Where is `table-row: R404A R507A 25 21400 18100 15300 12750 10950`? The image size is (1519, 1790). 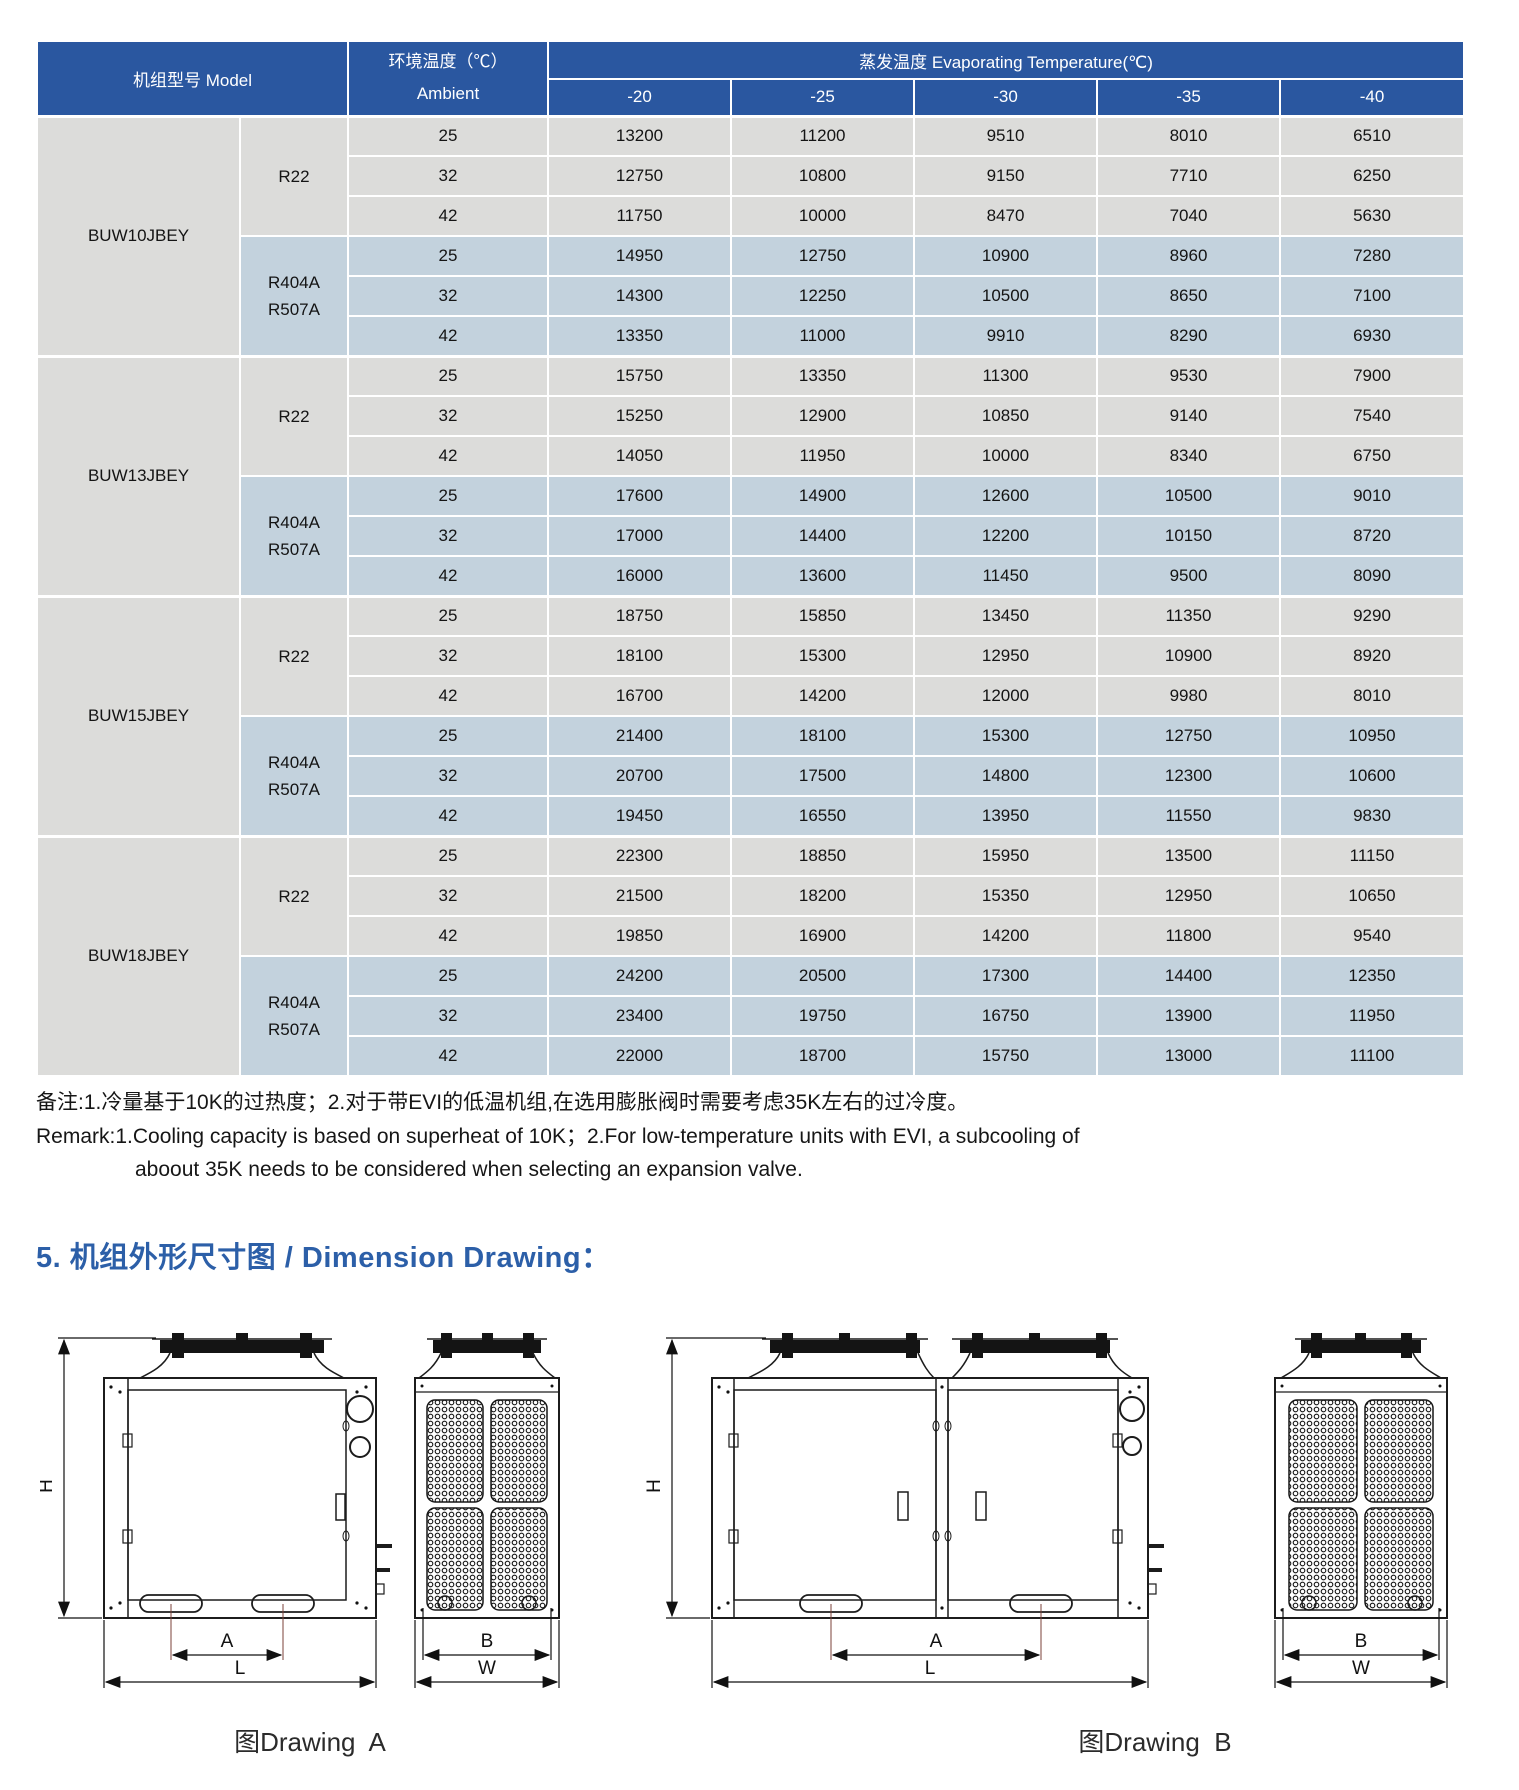 table-row: R404A R507A 25 21400 18100 15300 12750 10950 is located at coordinates (751, 776).